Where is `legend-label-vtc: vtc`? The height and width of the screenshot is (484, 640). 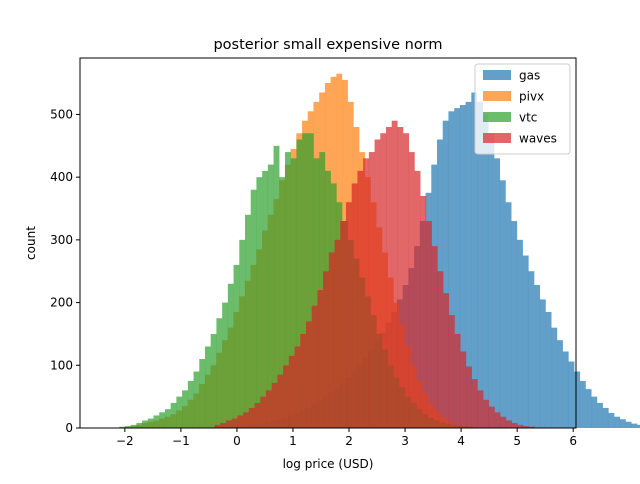
legend-label-vtc: vtc is located at coordinates (528, 118).